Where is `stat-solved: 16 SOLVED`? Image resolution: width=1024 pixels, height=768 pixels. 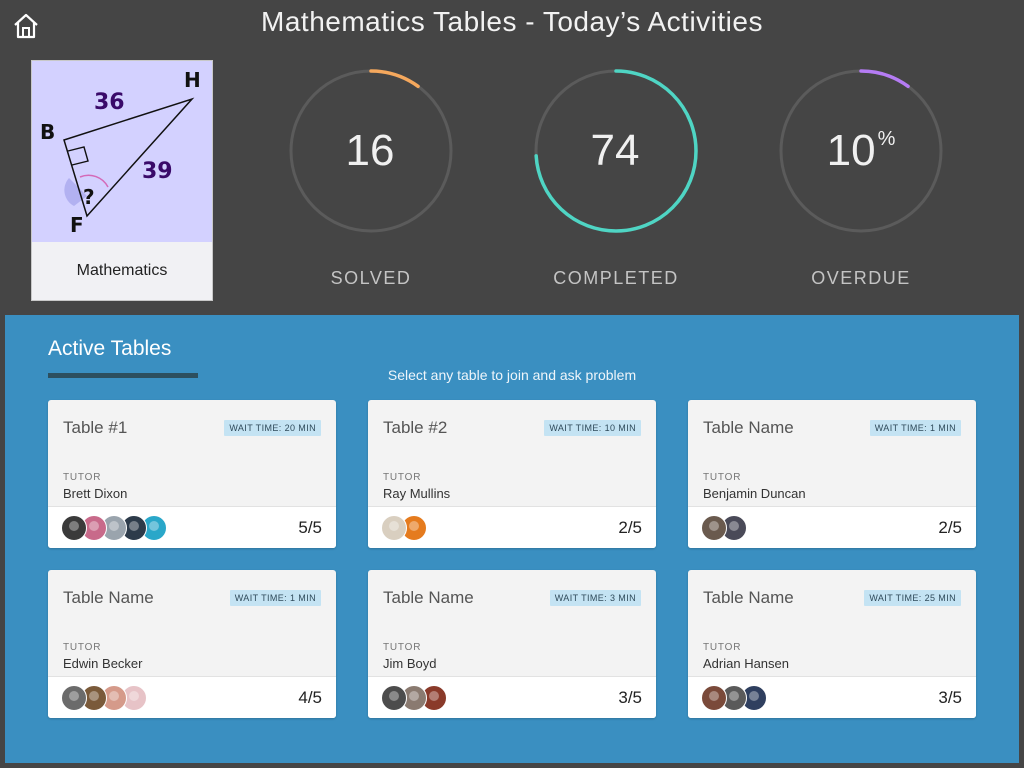
stat-solved: 16 SOLVED is located at coordinates (371, 178).